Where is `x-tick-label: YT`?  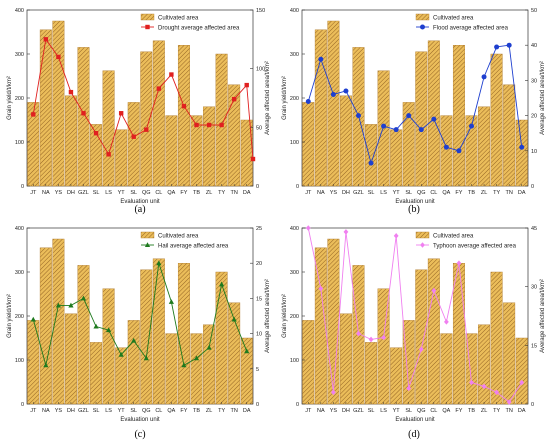 x-tick-label: YT is located at coordinates (397, 411).